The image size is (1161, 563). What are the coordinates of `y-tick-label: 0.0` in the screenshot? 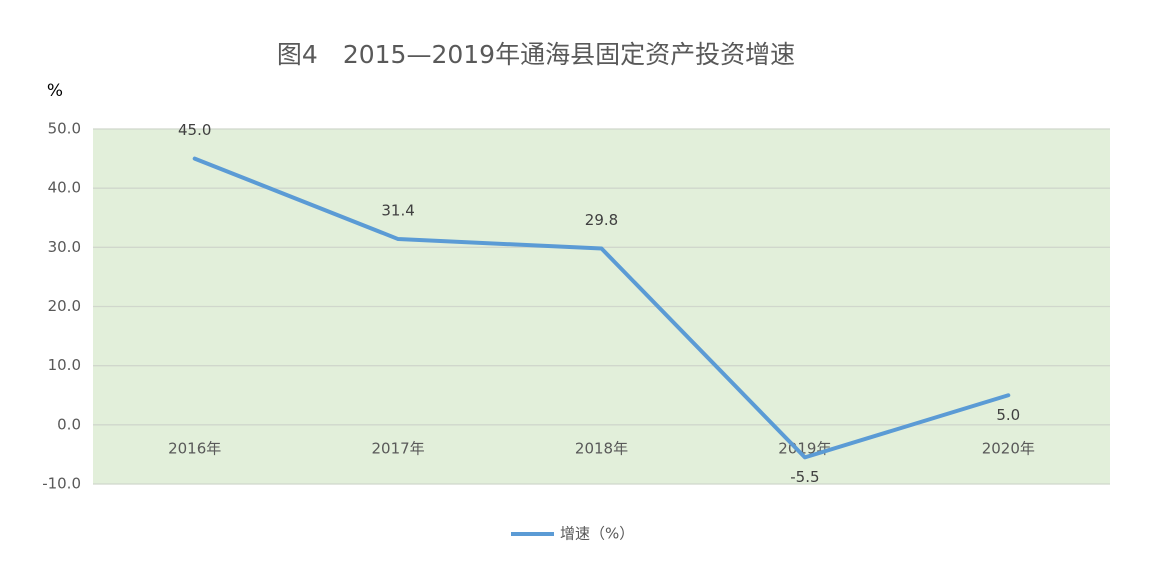 It's located at (69, 424).